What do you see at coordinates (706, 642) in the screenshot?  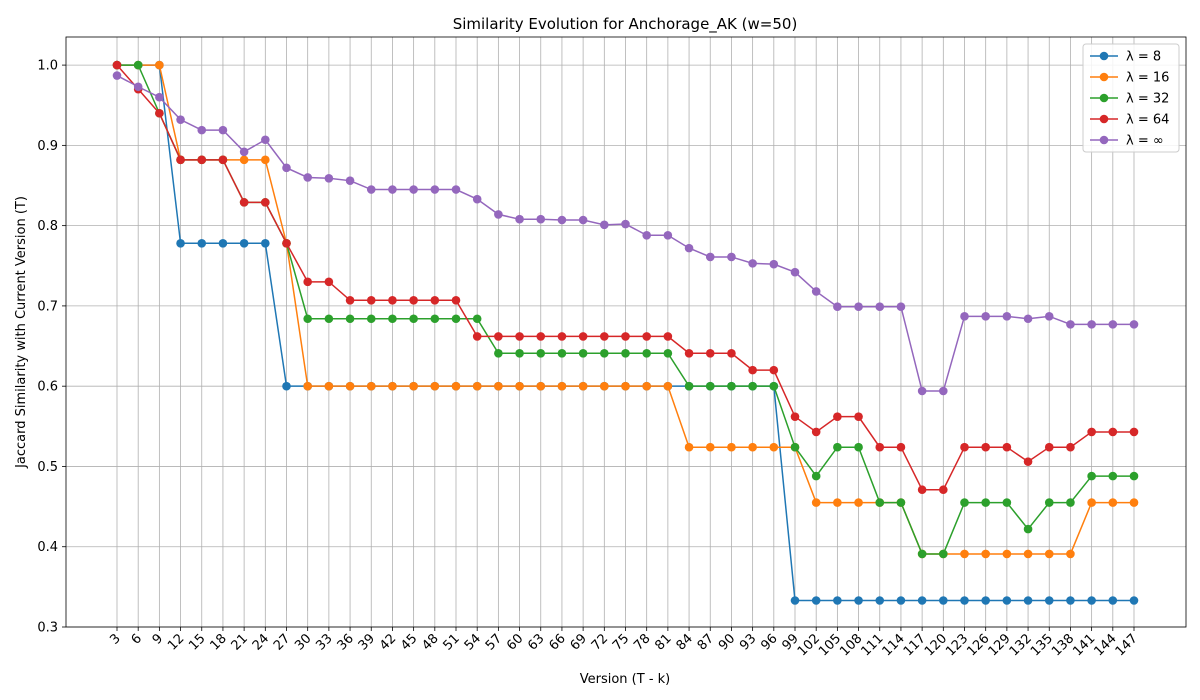 I see `x-tick-label: 87` at bounding box center [706, 642].